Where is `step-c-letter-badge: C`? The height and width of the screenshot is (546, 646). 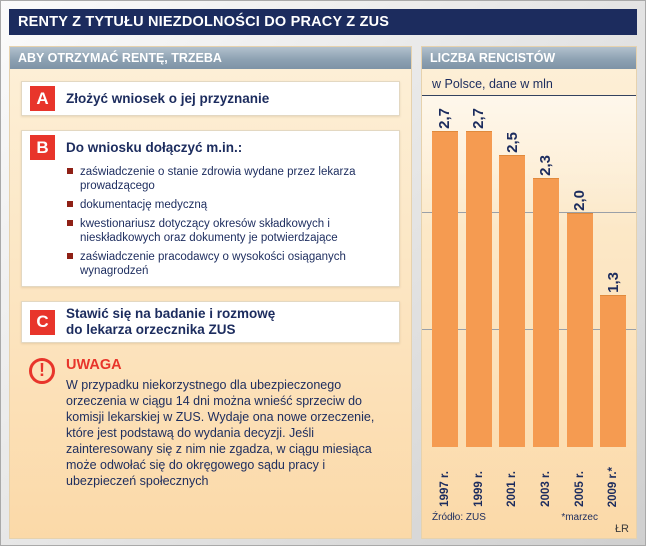 step-c-letter-badge: C is located at coordinates (42, 322).